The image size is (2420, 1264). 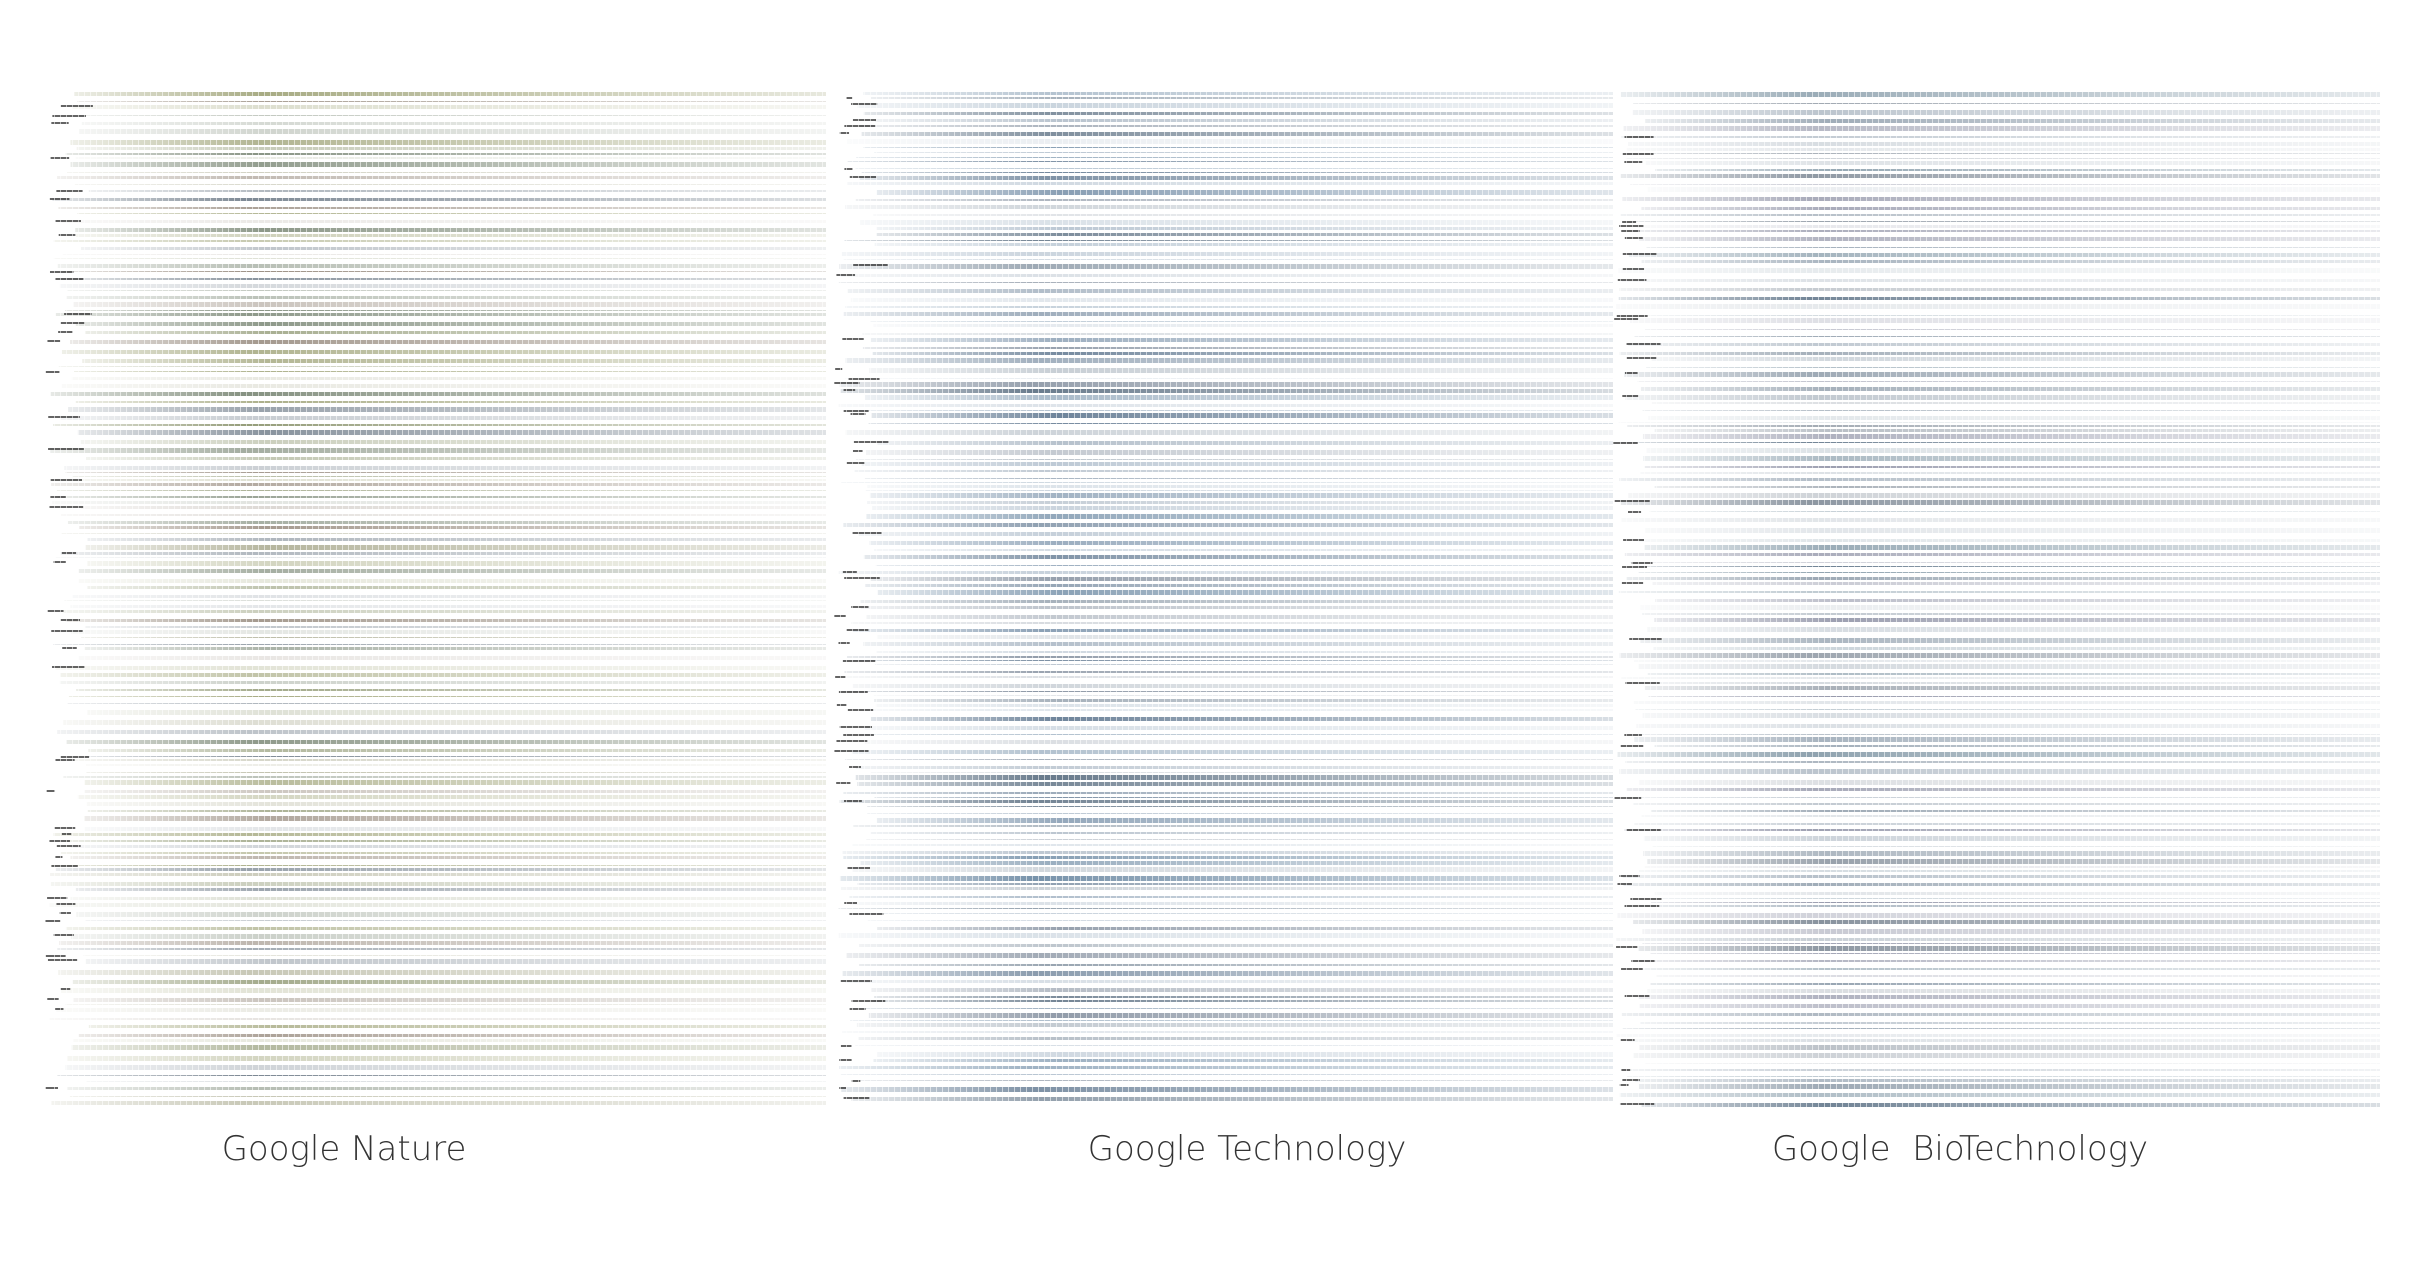 I want to click on caption: Google Nature, so click(x=344, y=1149).